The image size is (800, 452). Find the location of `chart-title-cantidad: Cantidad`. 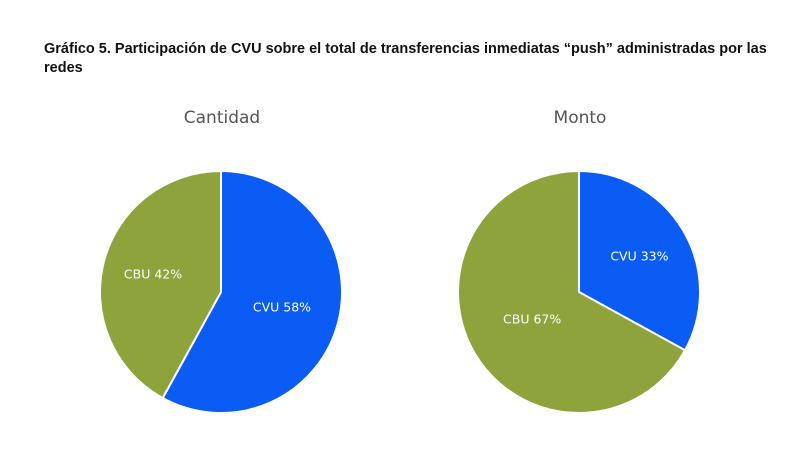

chart-title-cantidad: Cantidad is located at coordinates (222, 118).